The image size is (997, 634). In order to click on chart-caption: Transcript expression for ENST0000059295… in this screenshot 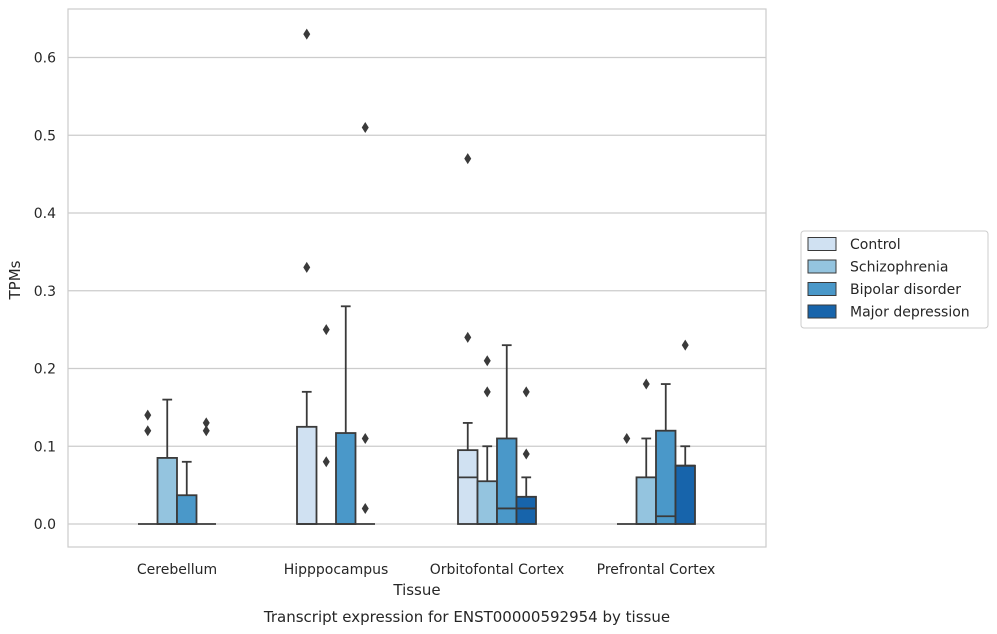, I will do `click(466, 617)`.